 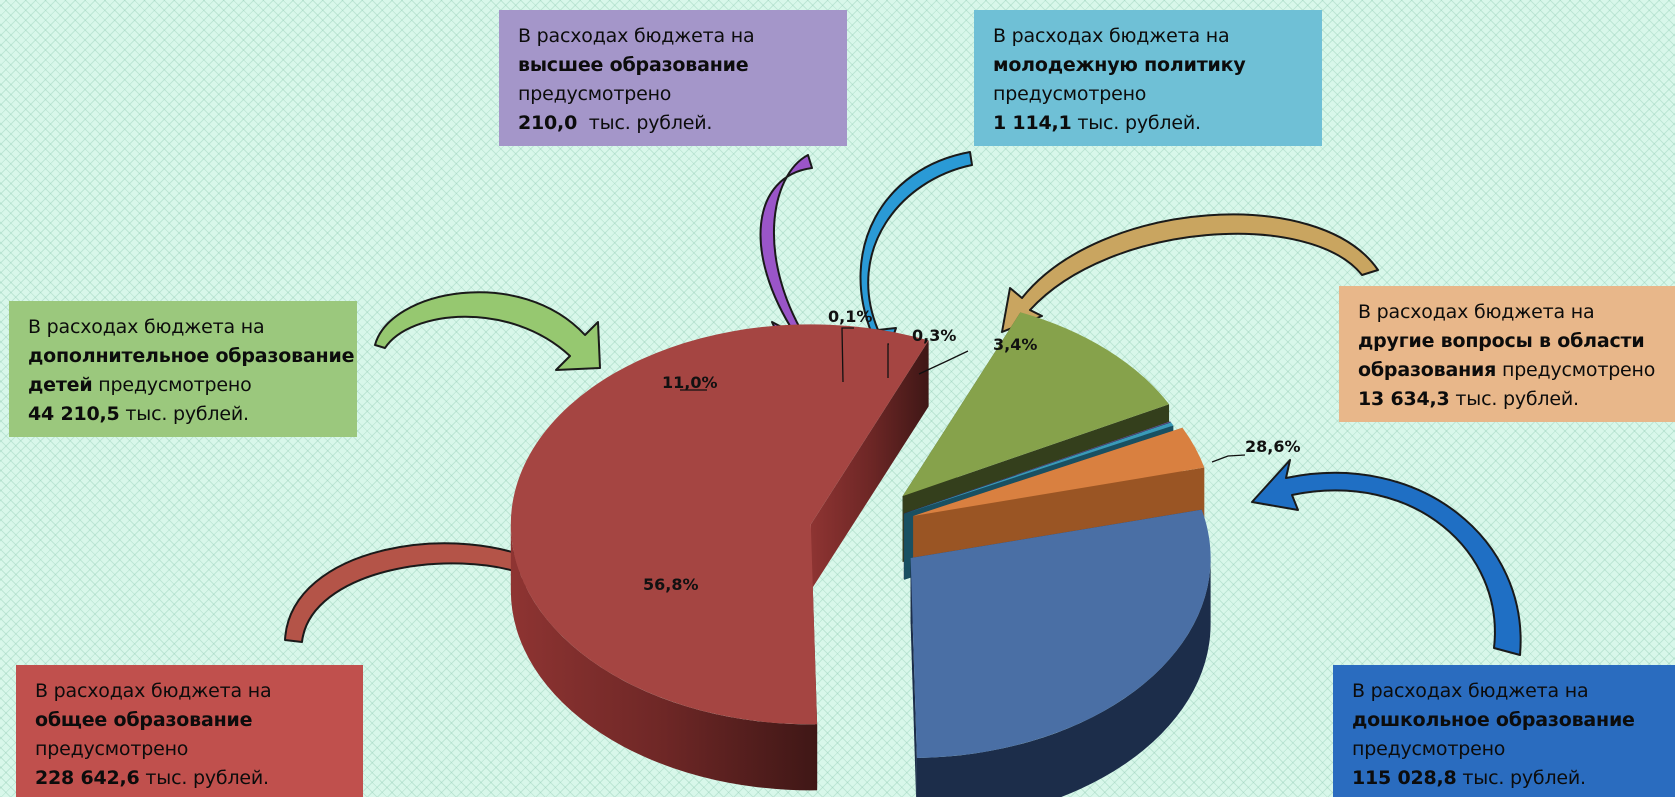 I want to click on slice-general-top, so click(x=719, y=524).